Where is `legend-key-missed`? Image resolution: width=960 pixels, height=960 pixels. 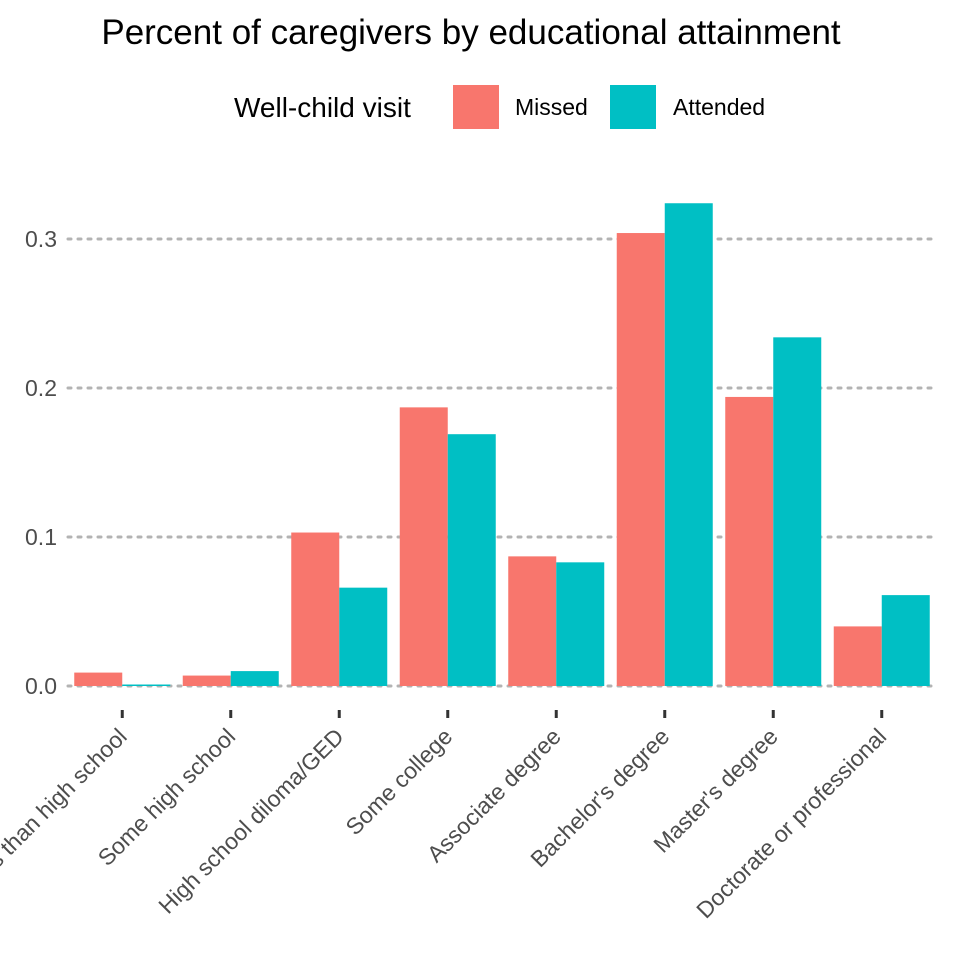 legend-key-missed is located at coordinates (476, 107).